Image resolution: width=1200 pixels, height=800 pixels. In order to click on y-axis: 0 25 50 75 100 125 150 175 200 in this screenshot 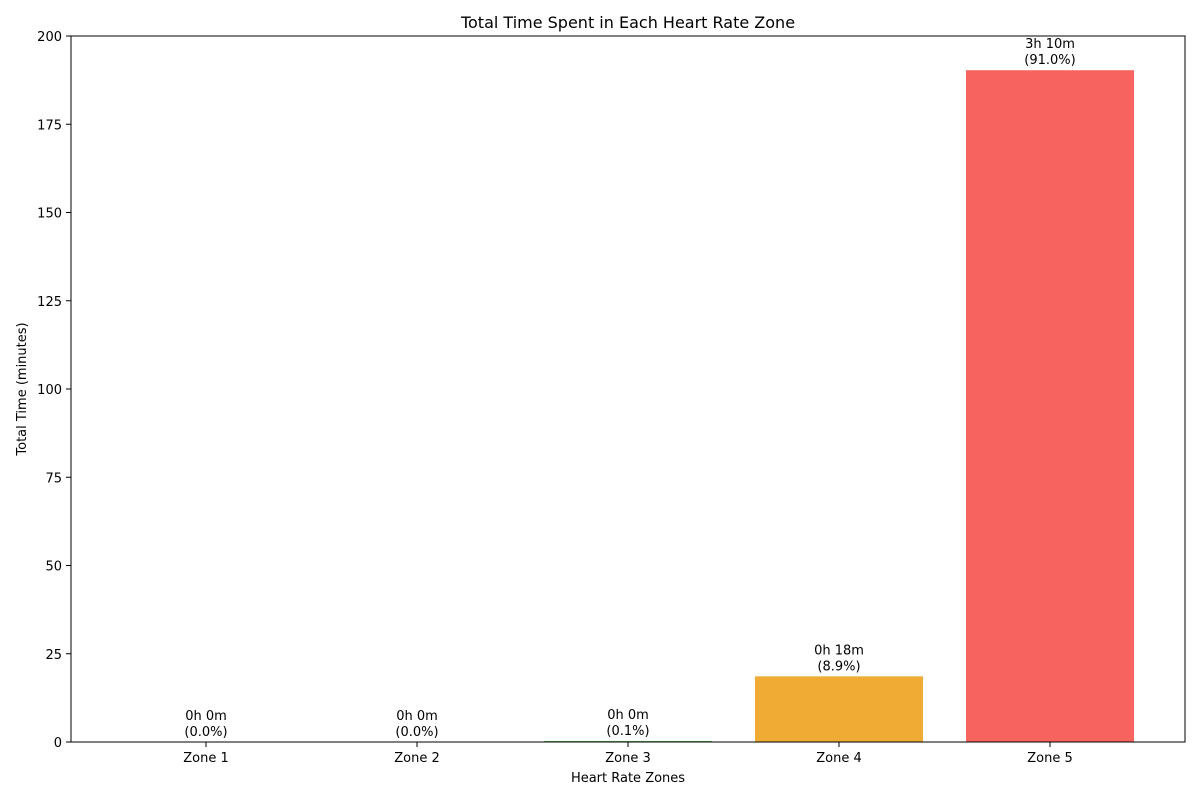, I will do `click(54, 390)`.